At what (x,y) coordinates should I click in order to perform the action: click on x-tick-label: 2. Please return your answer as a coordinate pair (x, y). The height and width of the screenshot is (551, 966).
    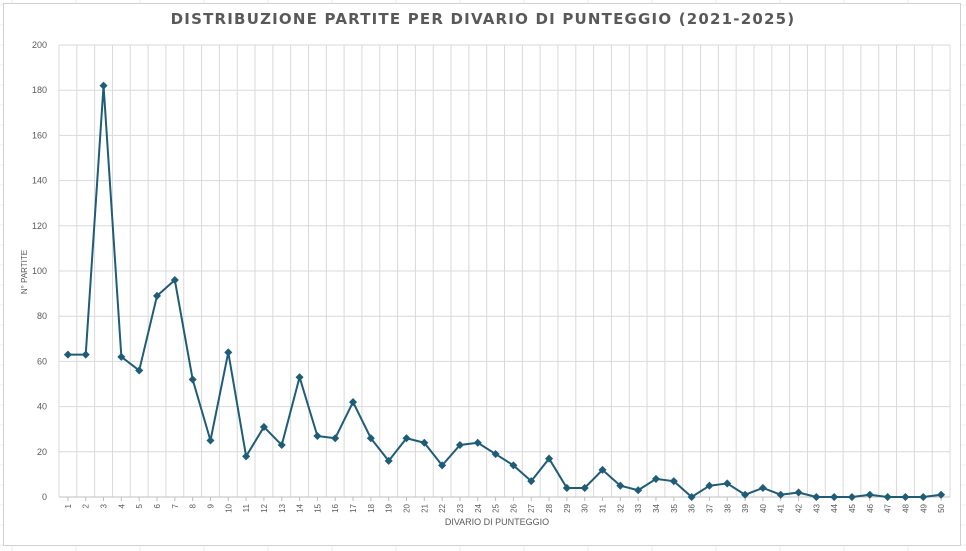
    Looking at the image, I should click on (86, 505).